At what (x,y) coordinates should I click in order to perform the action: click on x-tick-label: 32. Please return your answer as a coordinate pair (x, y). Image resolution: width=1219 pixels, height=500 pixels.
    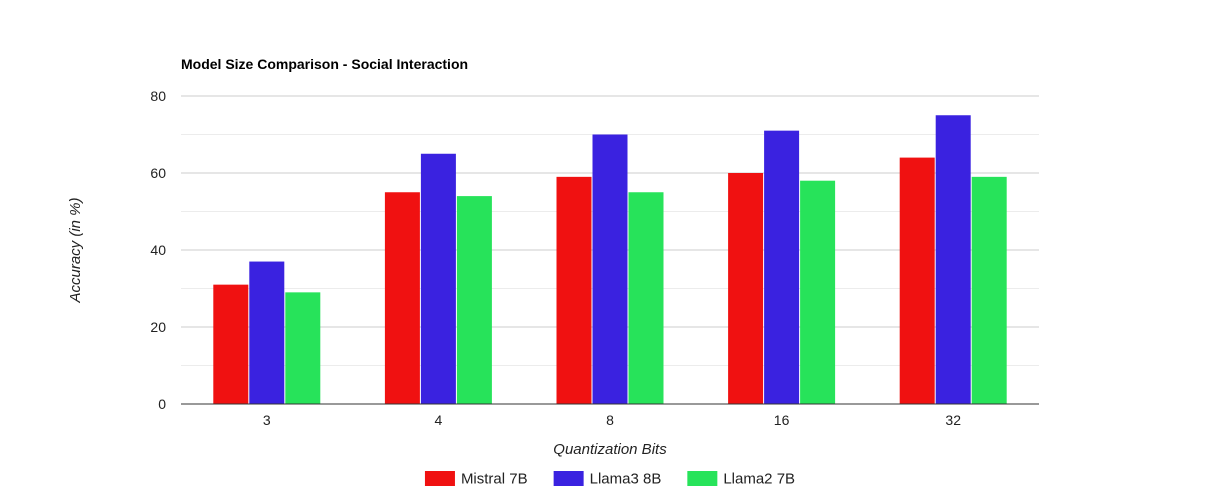
    Looking at the image, I should click on (953, 420).